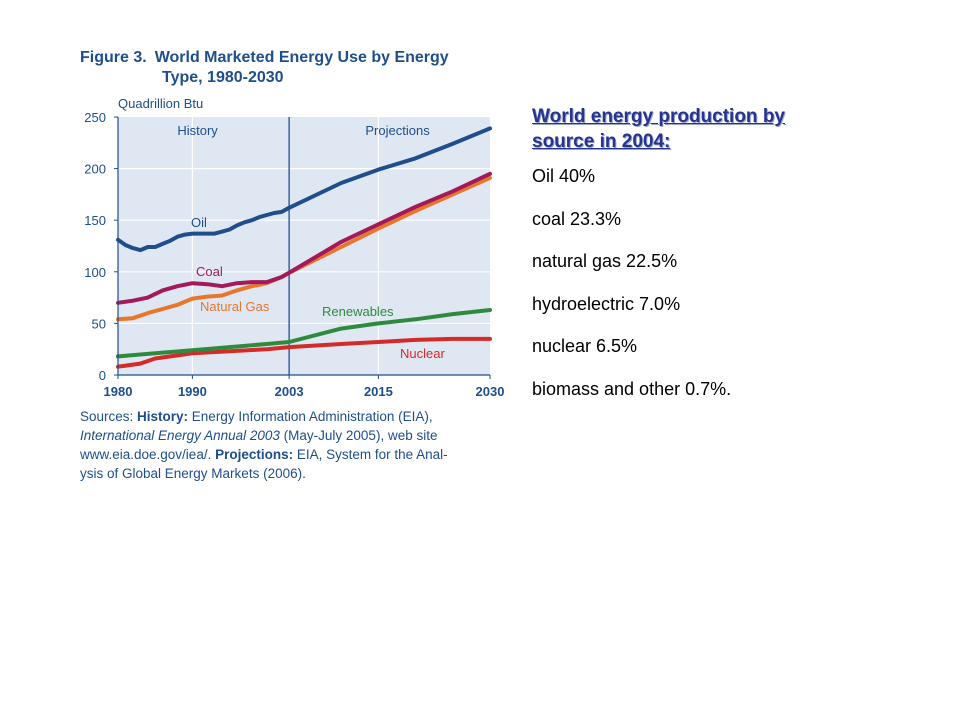 The image size is (960, 720). I want to click on x-tick-label-2030: 2030, so click(490, 391).